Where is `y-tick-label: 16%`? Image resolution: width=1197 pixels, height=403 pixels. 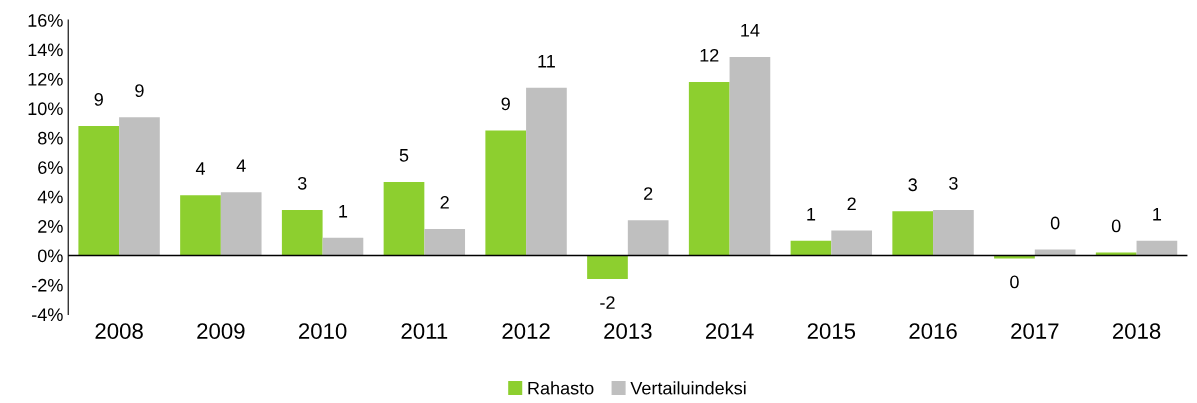 y-tick-label: 16% is located at coordinates (45, 20).